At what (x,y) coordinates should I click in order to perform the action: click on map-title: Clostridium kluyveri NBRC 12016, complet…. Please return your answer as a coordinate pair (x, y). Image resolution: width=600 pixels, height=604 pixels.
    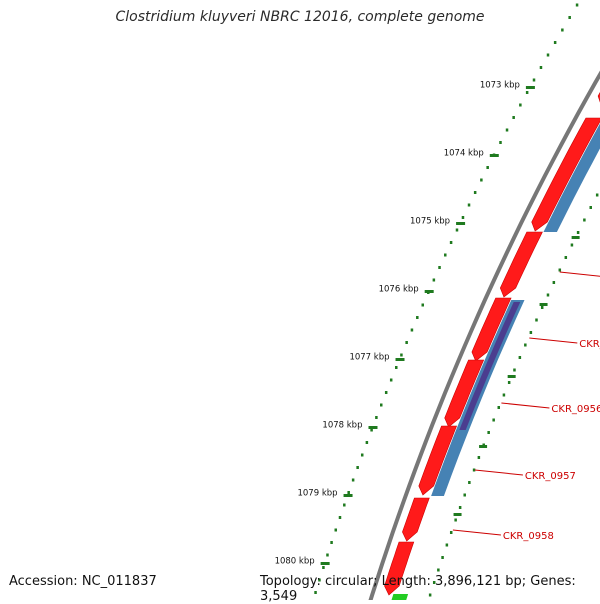
    Looking at the image, I should click on (300, 17).